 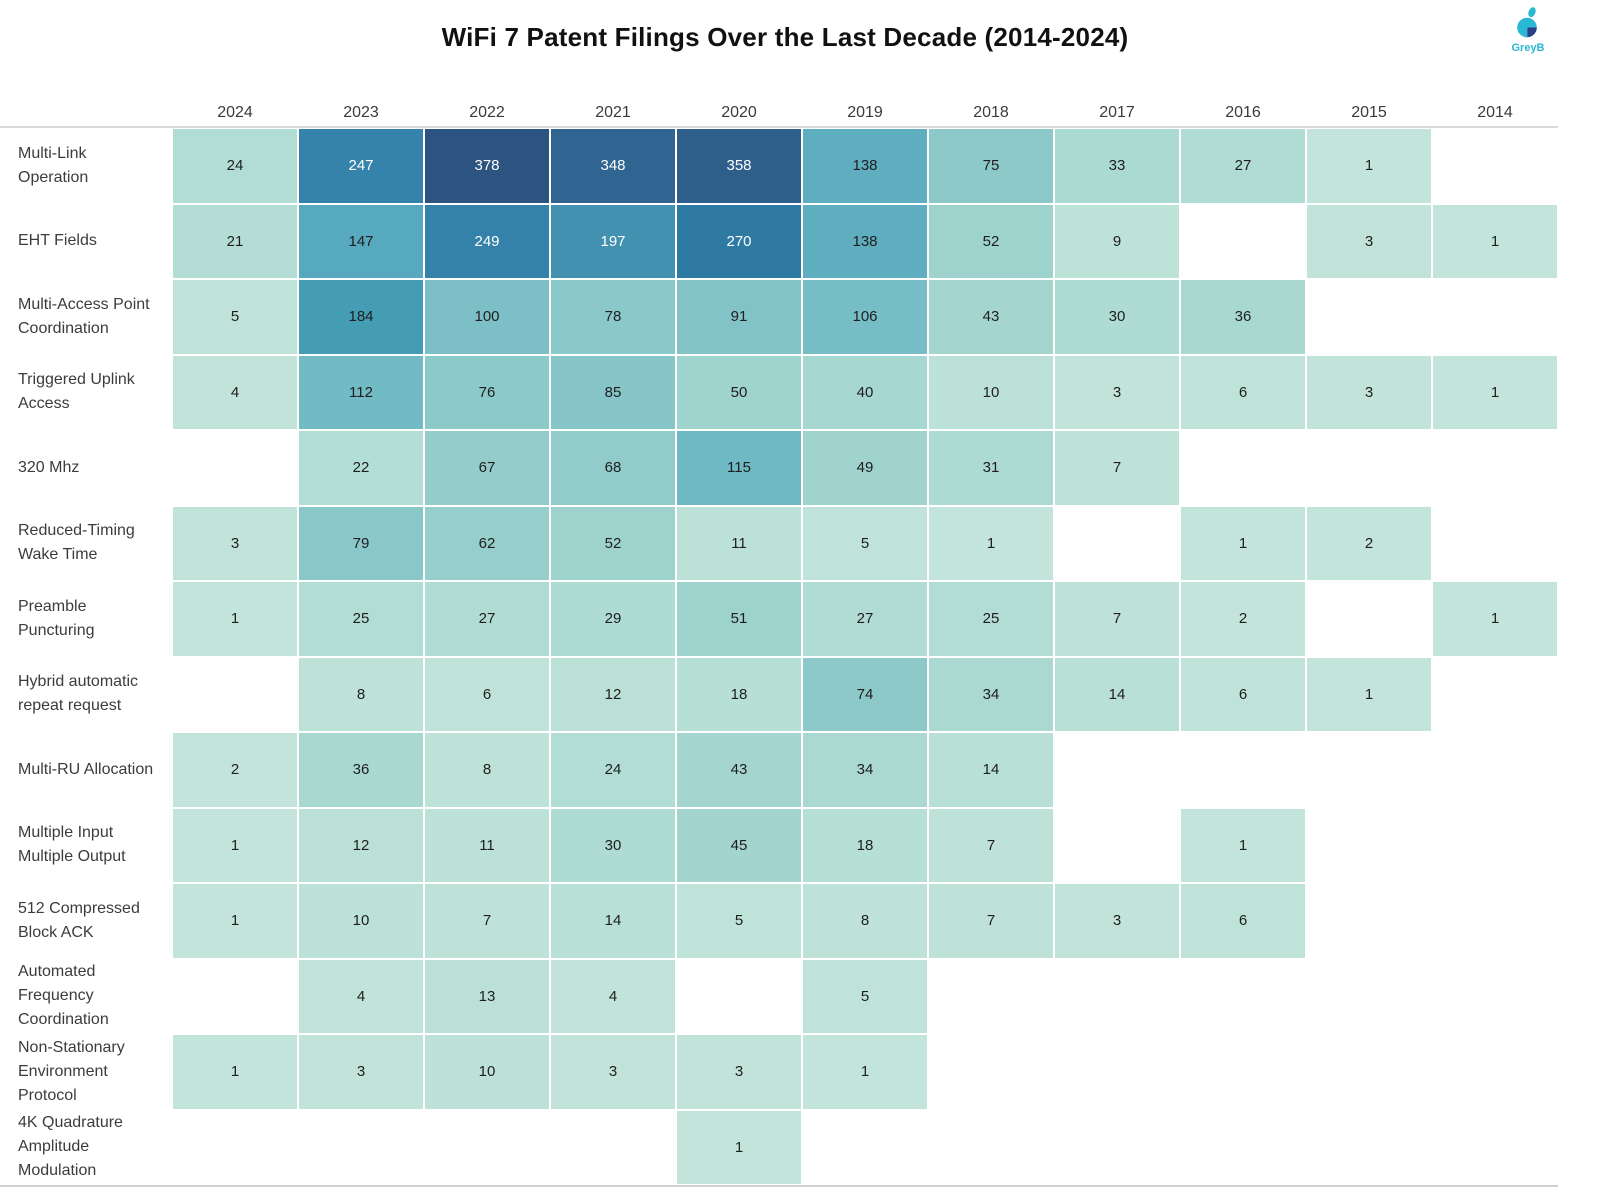 What do you see at coordinates (739, 468) in the screenshot?
I see `heatmap-cell: 115` at bounding box center [739, 468].